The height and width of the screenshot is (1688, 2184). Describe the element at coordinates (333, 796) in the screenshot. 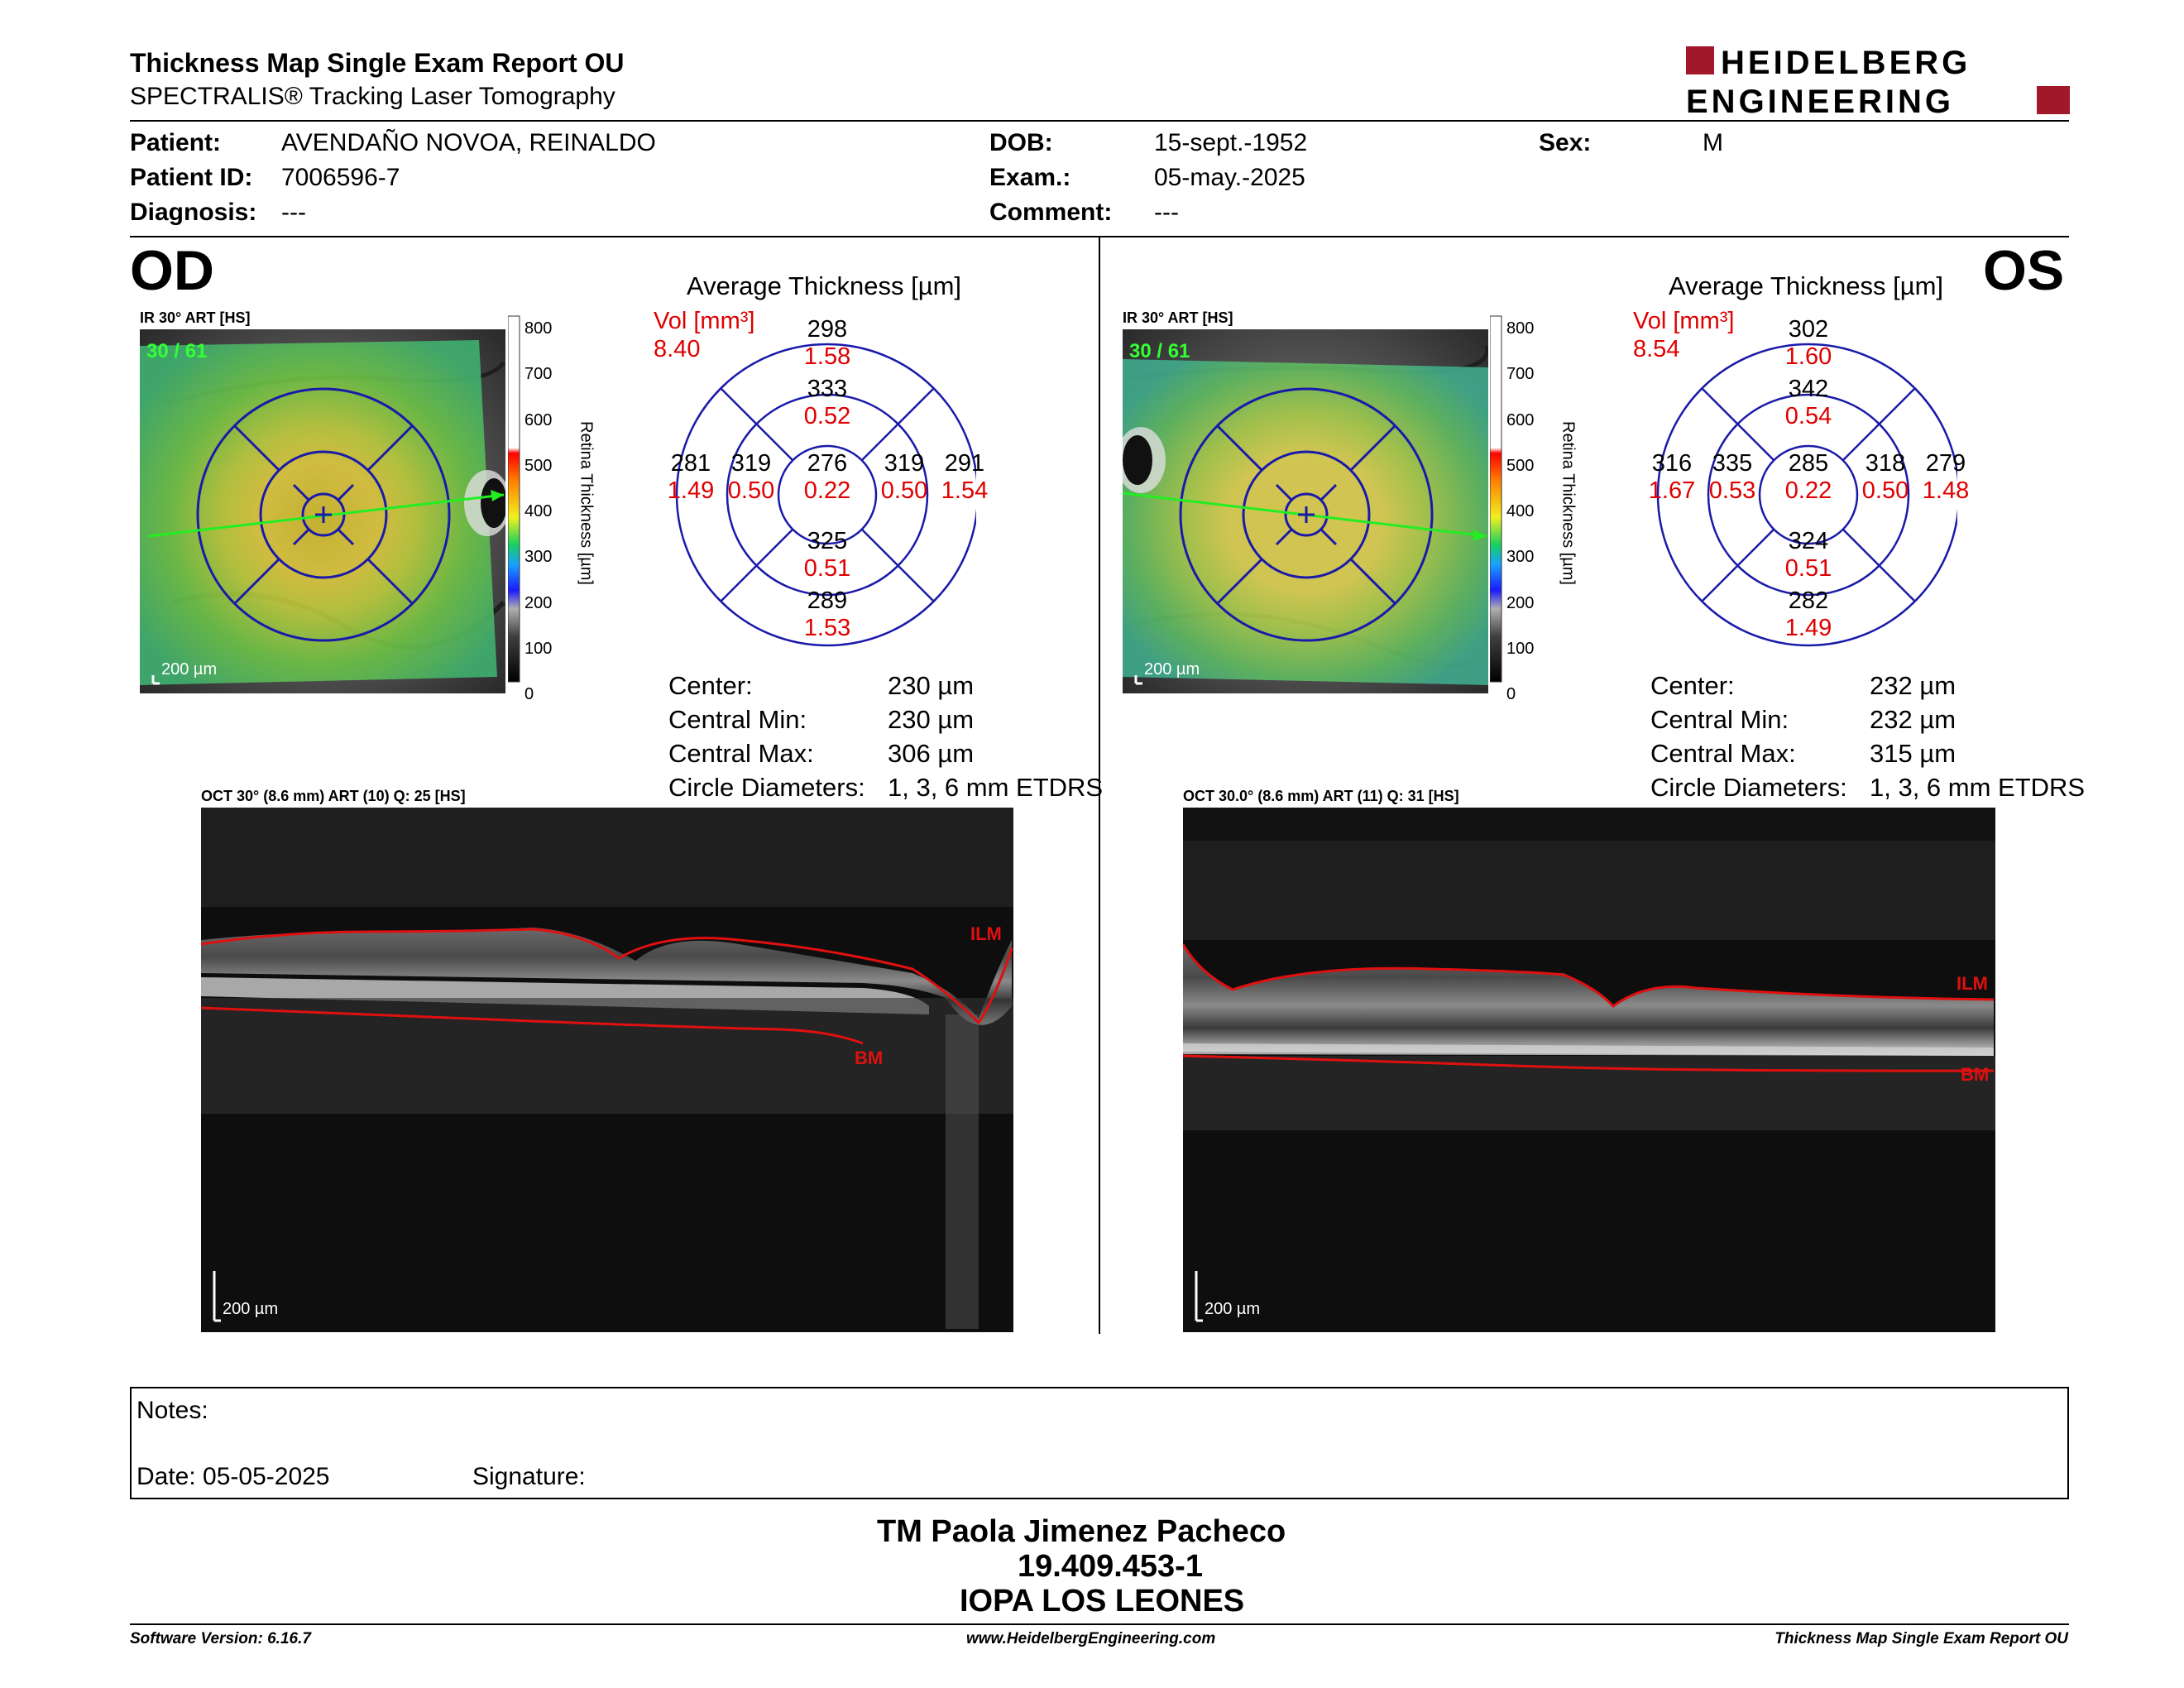

I see `od-oct-label: OCT 30° (8.6 mm) ART (10) Q: 25 [HS]` at that location.